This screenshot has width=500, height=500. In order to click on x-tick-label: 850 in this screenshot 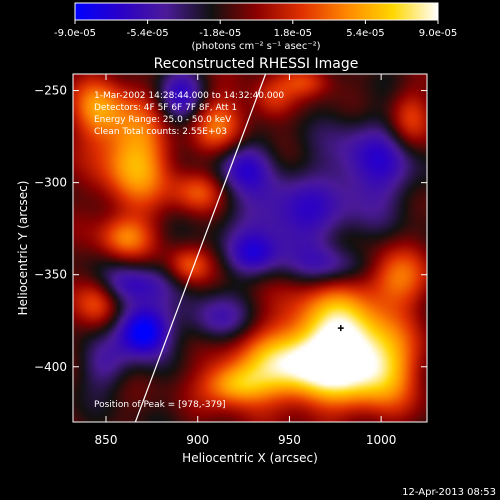, I will do `click(106, 440)`.